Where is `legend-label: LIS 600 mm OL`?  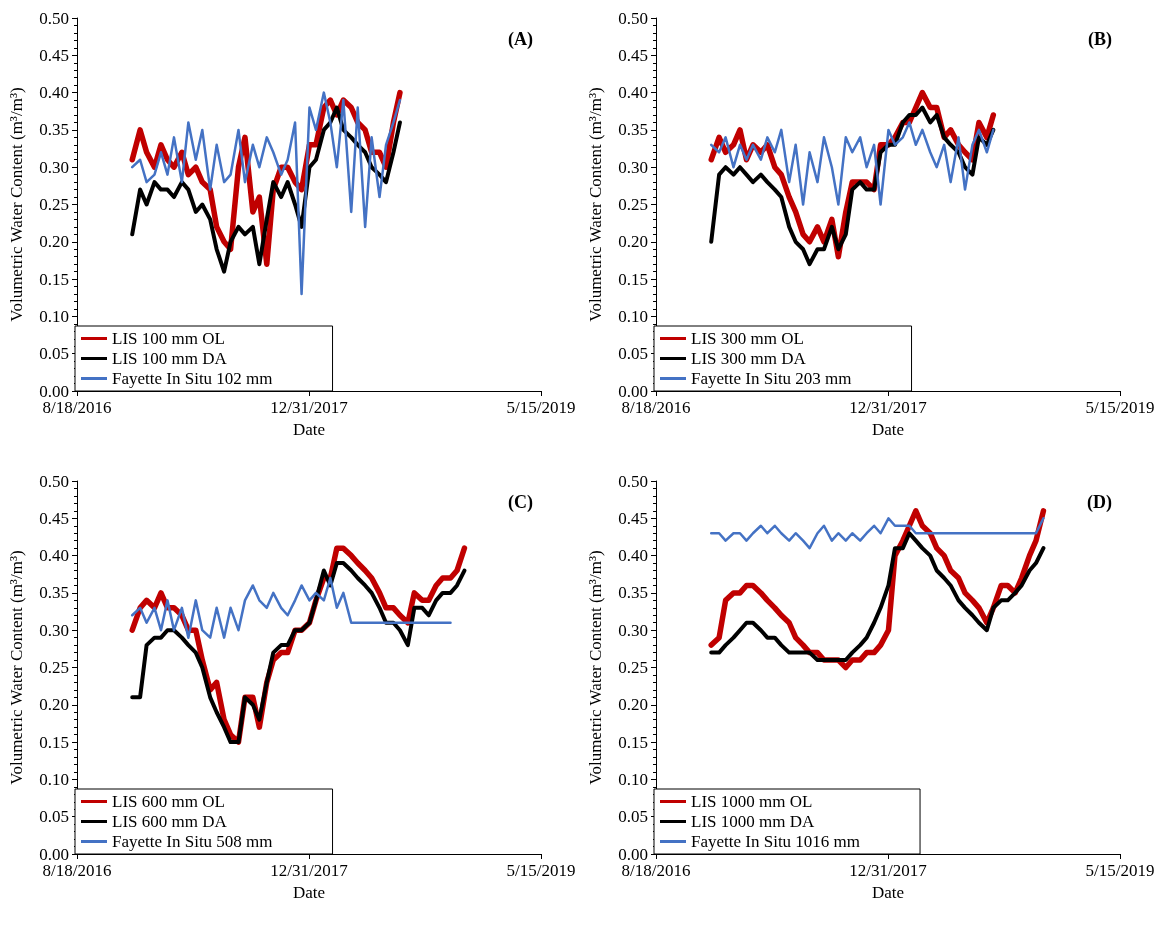
legend-label: LIS 600 mm OL is located at coordinates (168, 801).